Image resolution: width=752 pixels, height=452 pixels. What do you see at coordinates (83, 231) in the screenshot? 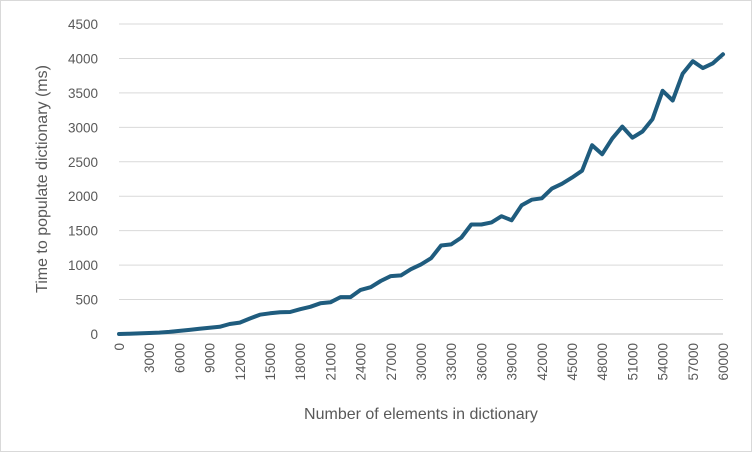
I see `y-tick-label: 1500` at bounding box center [83, 231].